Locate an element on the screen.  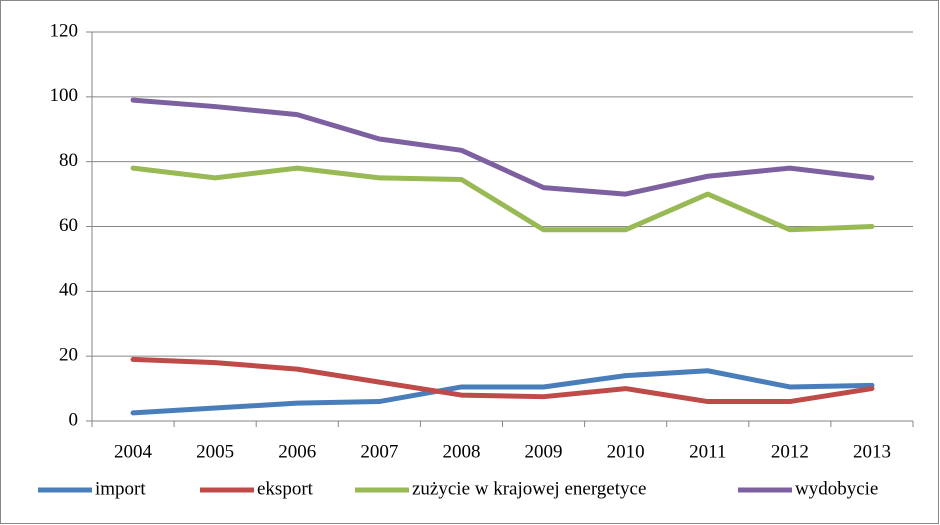
y-tick-label: 60 is located at coordinates (68, 225).